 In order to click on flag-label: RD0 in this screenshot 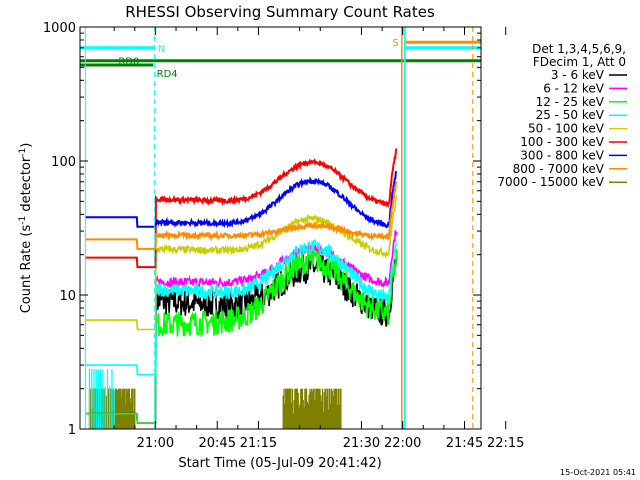, I will do `click(128, 62)`.